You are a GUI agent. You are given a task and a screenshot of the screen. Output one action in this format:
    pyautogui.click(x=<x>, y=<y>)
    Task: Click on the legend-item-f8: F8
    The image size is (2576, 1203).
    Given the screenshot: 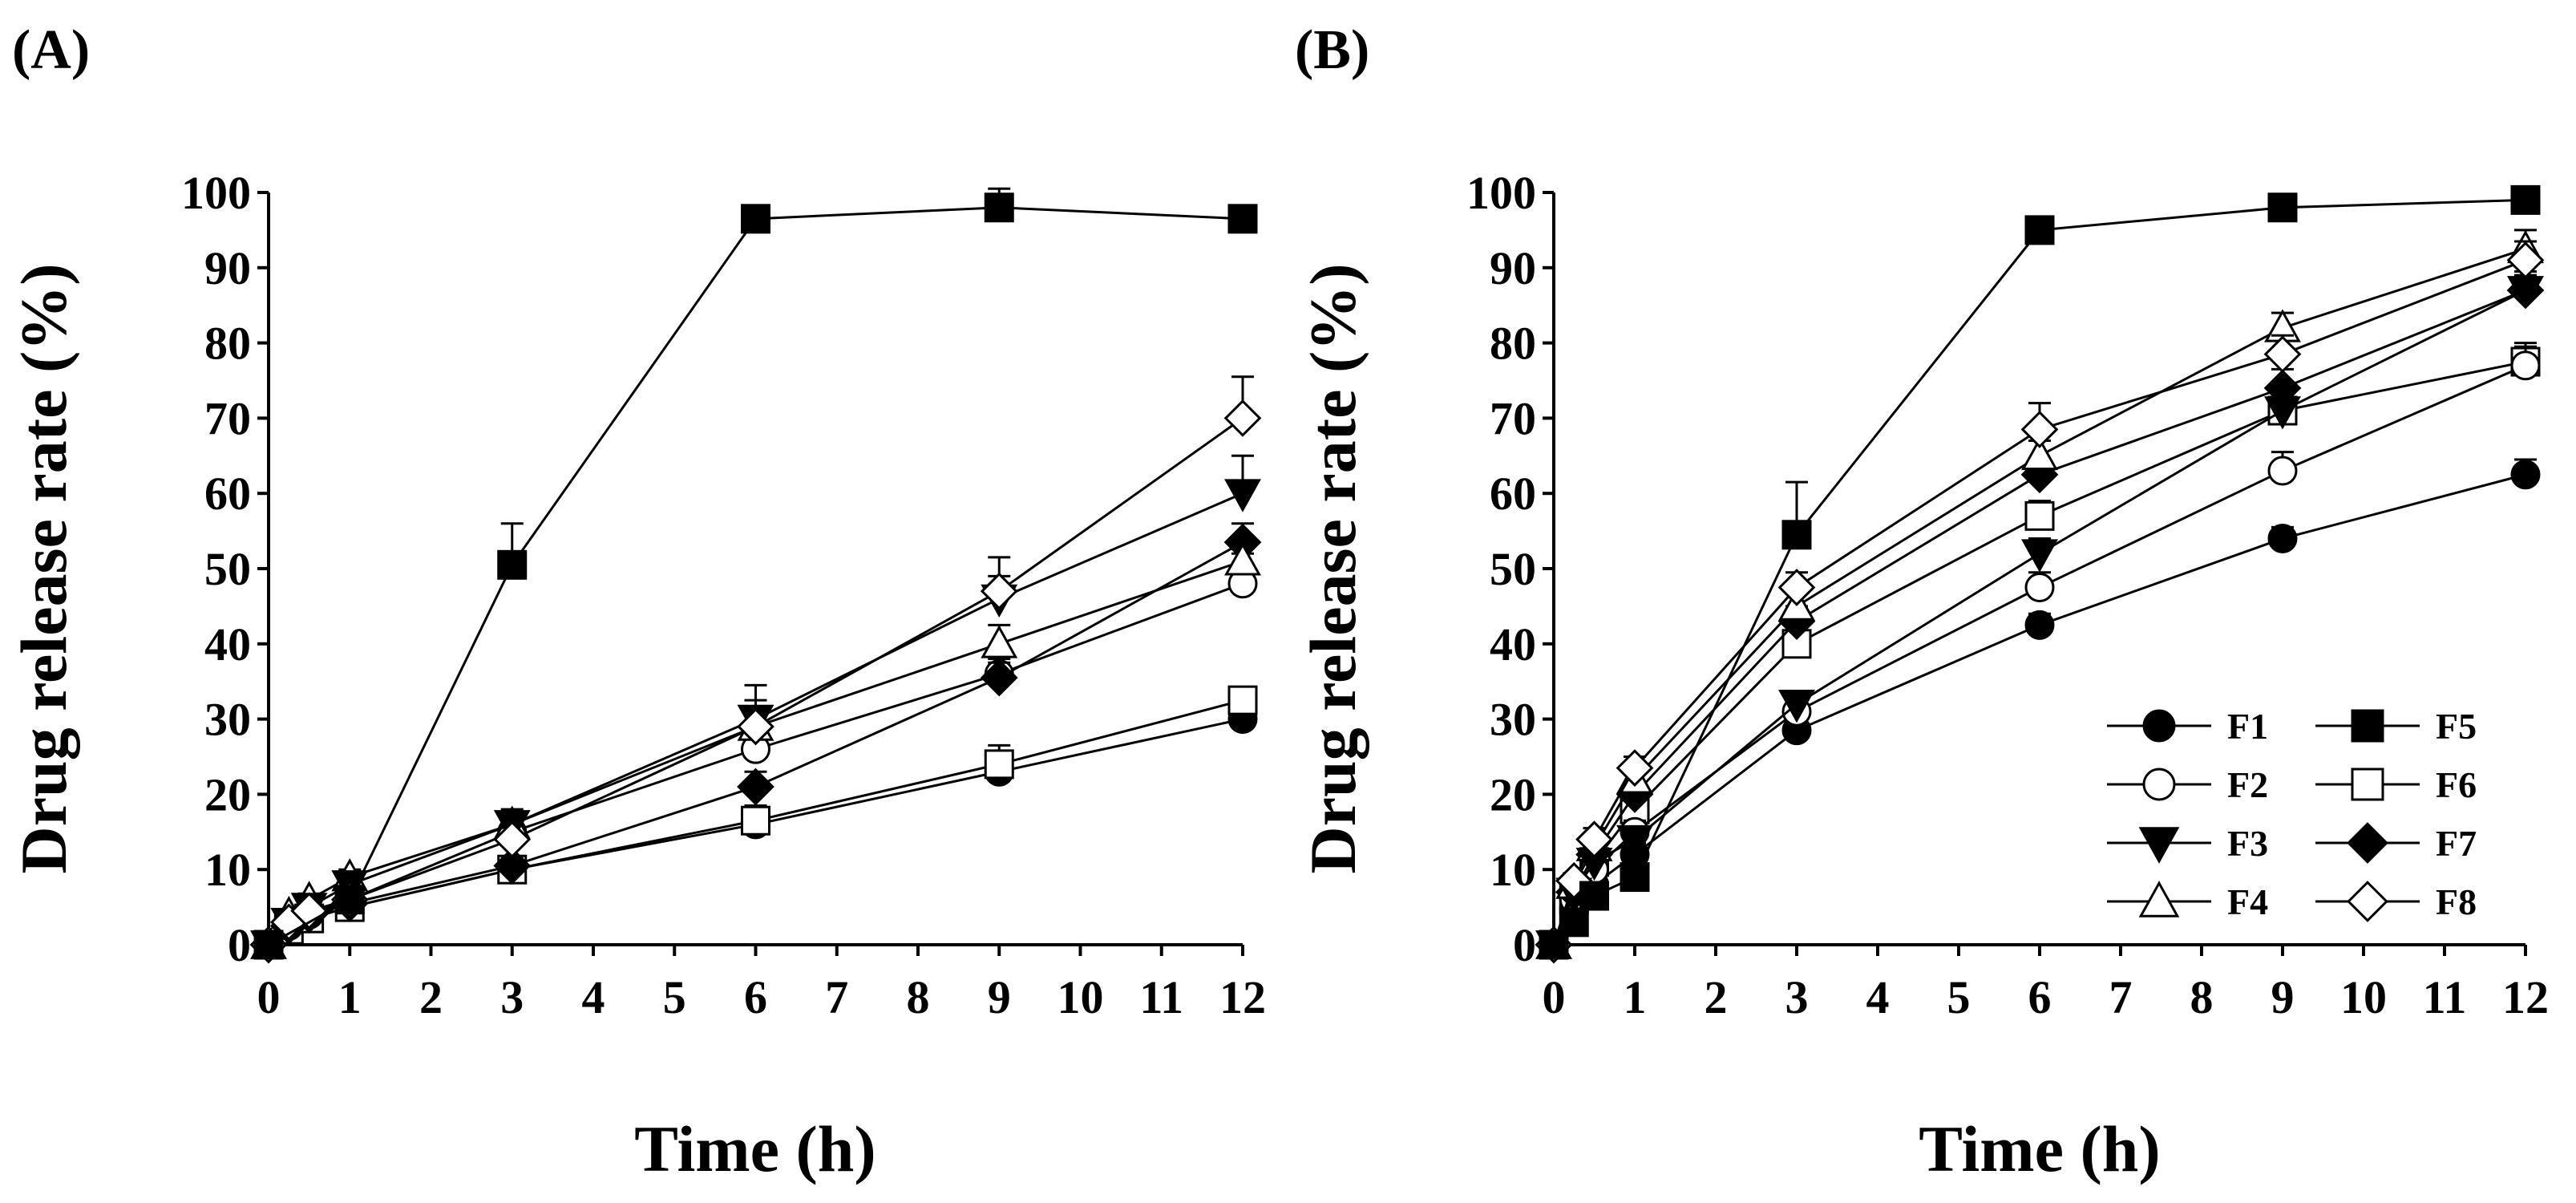 What is the action you would take?
    pyautogui.click(x=2396, y=902)
    